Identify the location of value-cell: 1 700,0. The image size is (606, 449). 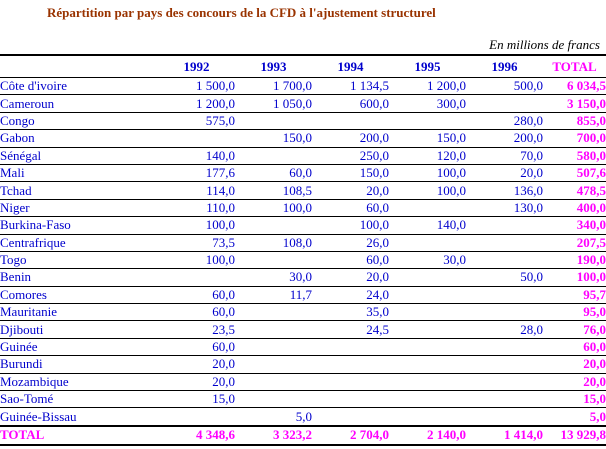
(273, 86).